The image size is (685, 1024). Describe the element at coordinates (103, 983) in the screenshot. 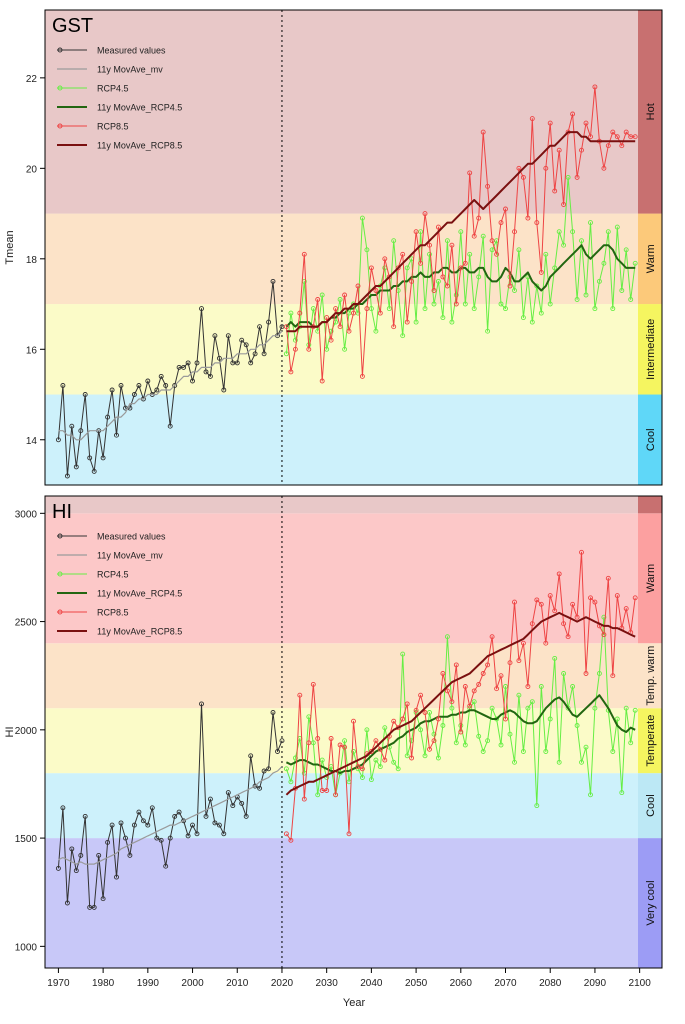

I see `x-tick-label: 1980` at that location.